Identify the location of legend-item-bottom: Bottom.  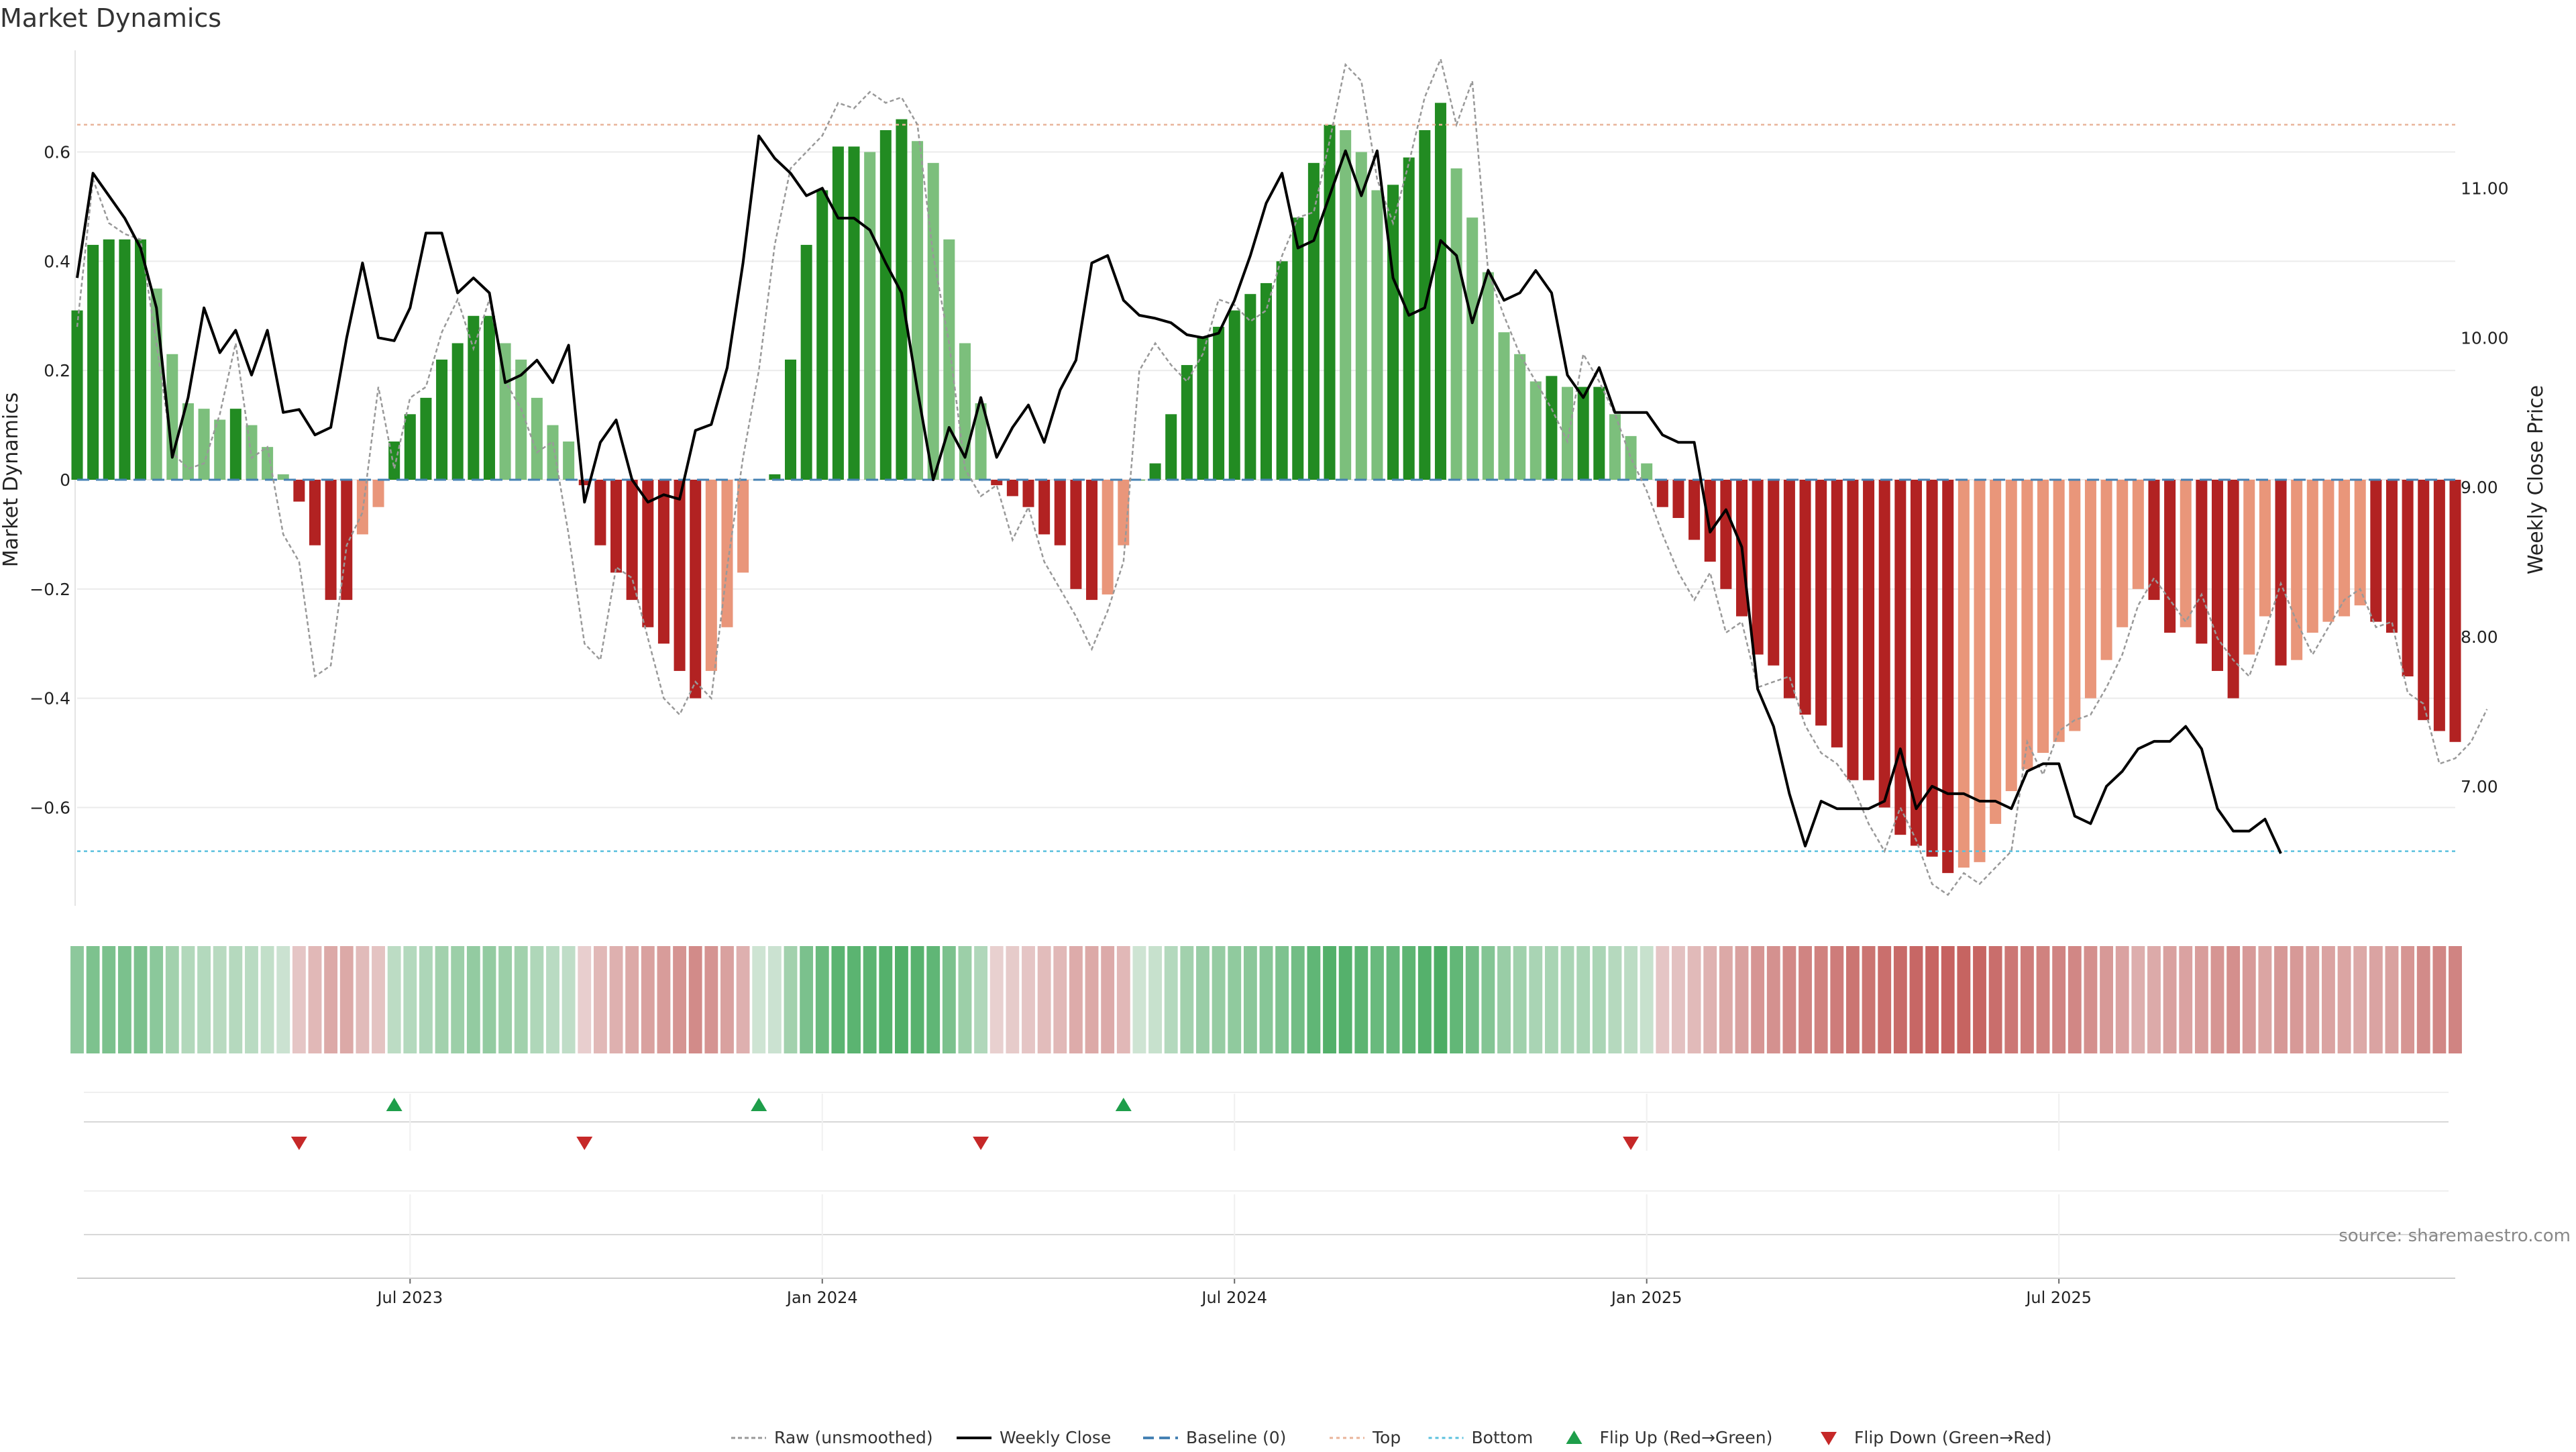
(1480, 1438).